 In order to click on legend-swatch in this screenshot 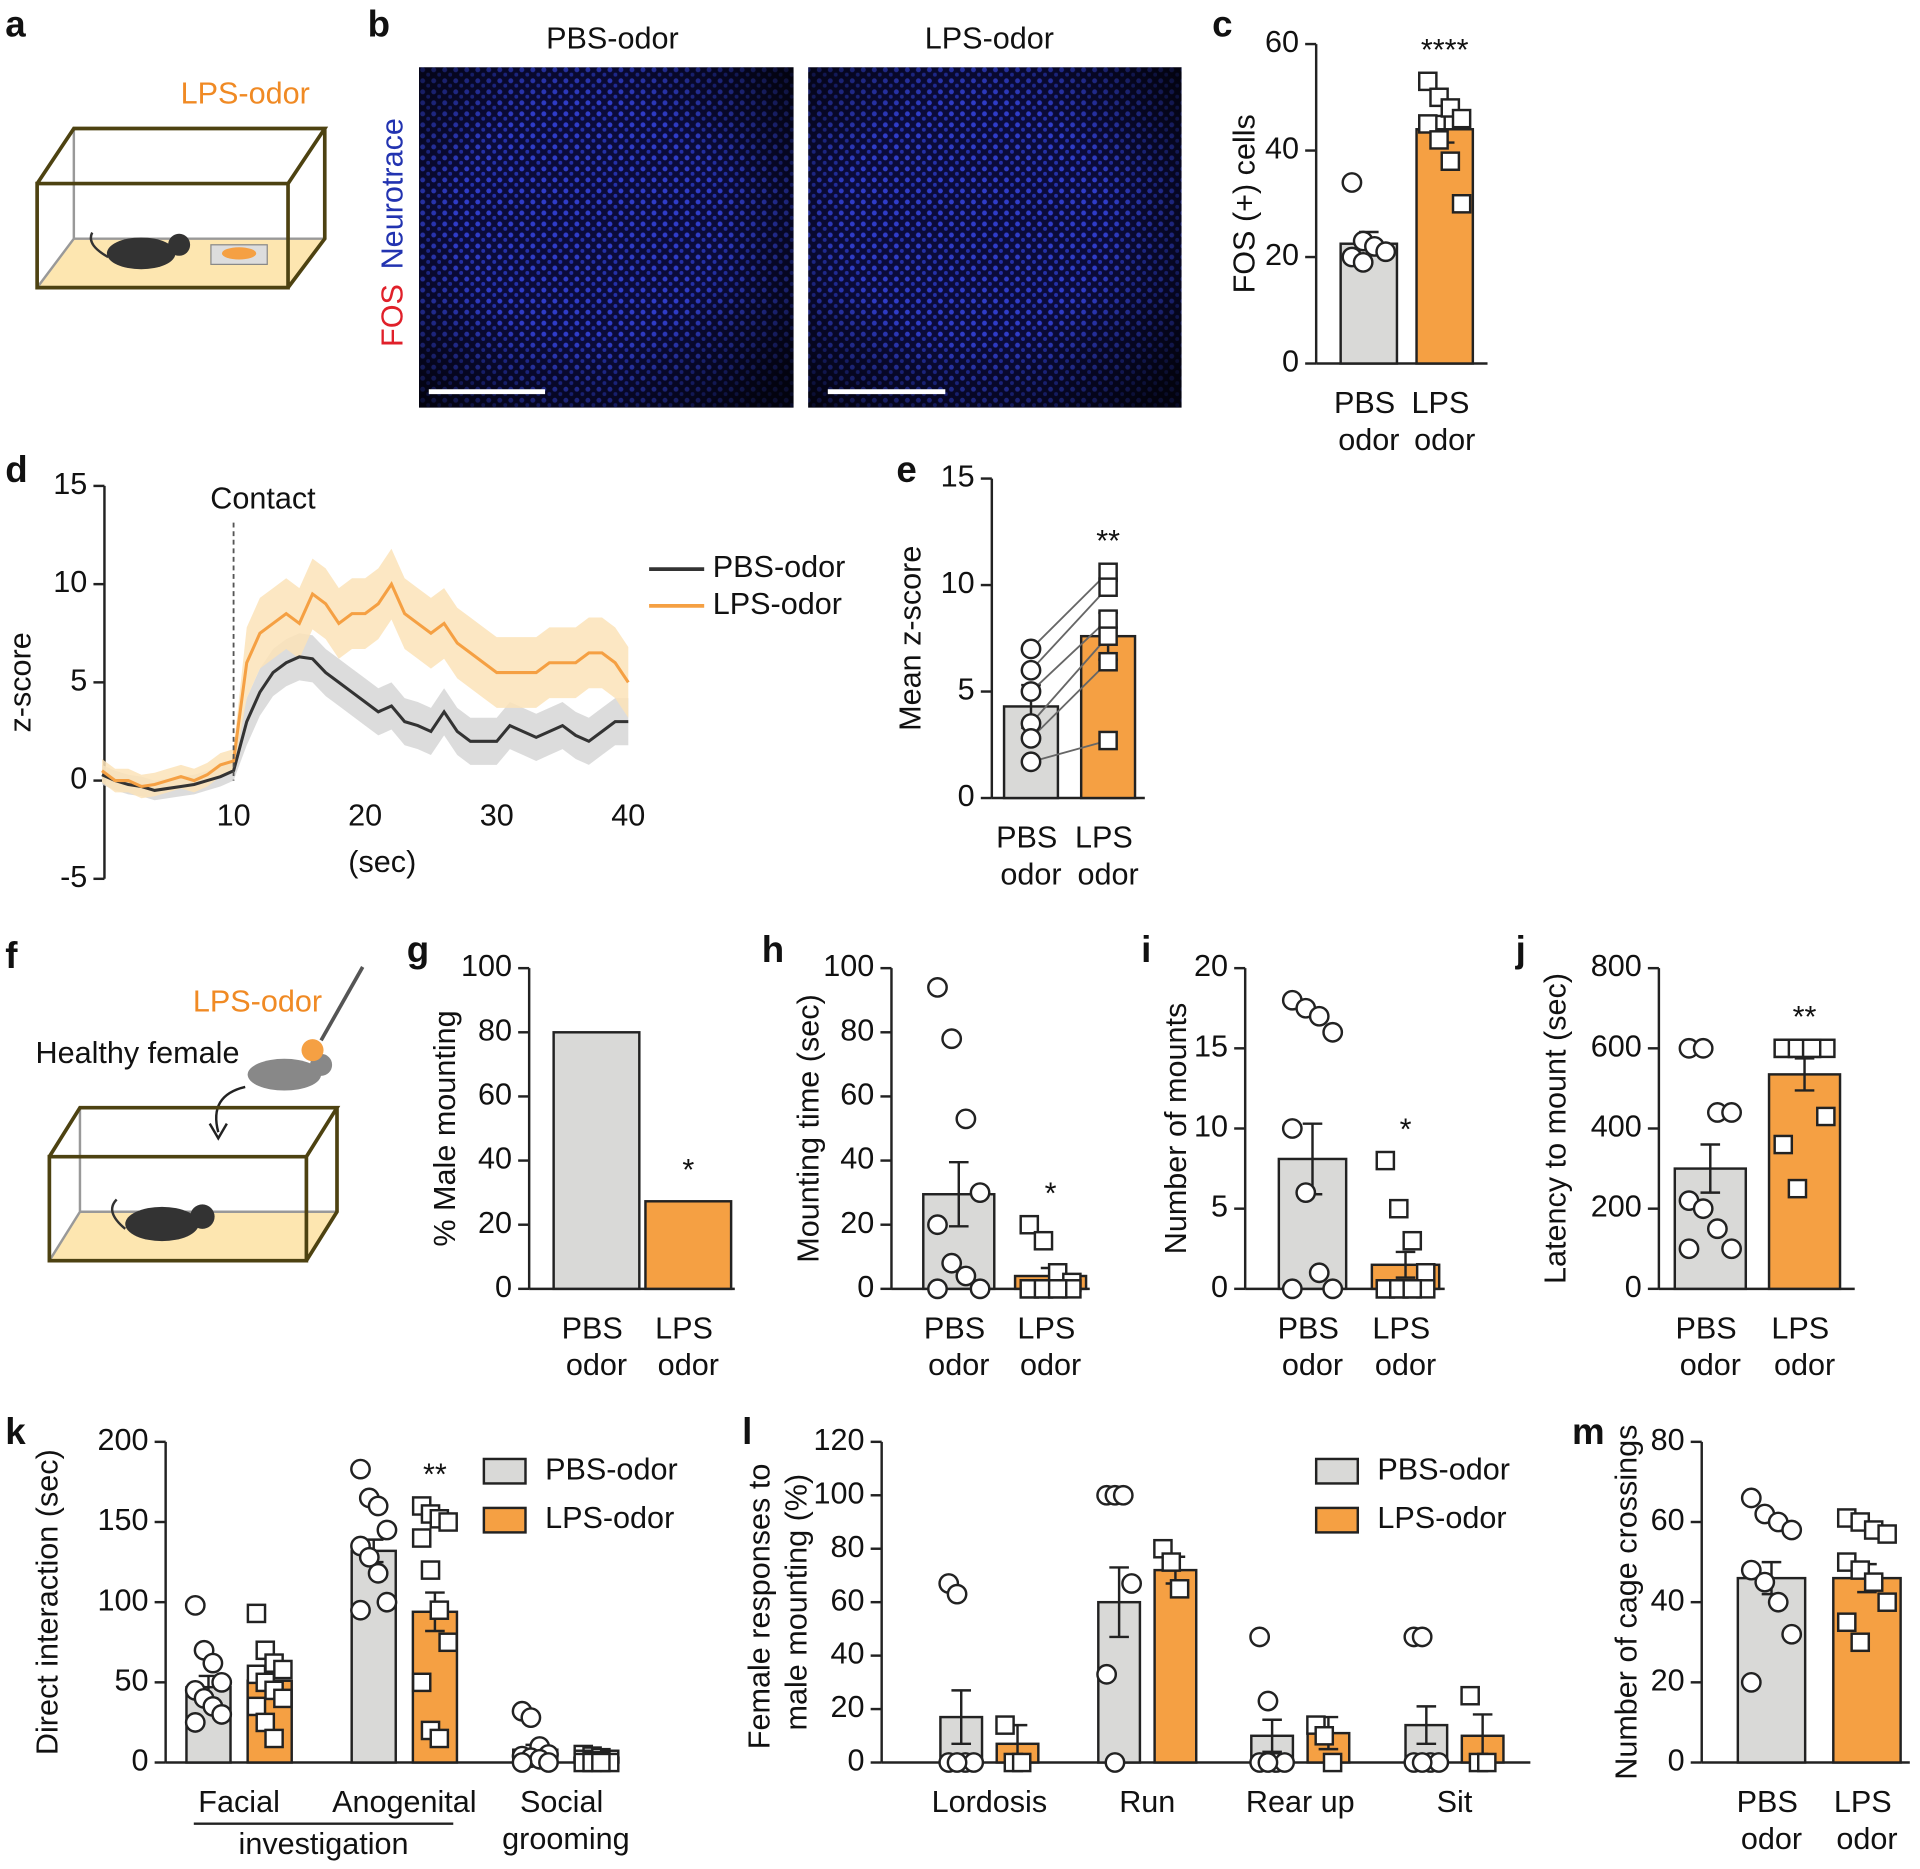, I will do `click(504, 1471)`.